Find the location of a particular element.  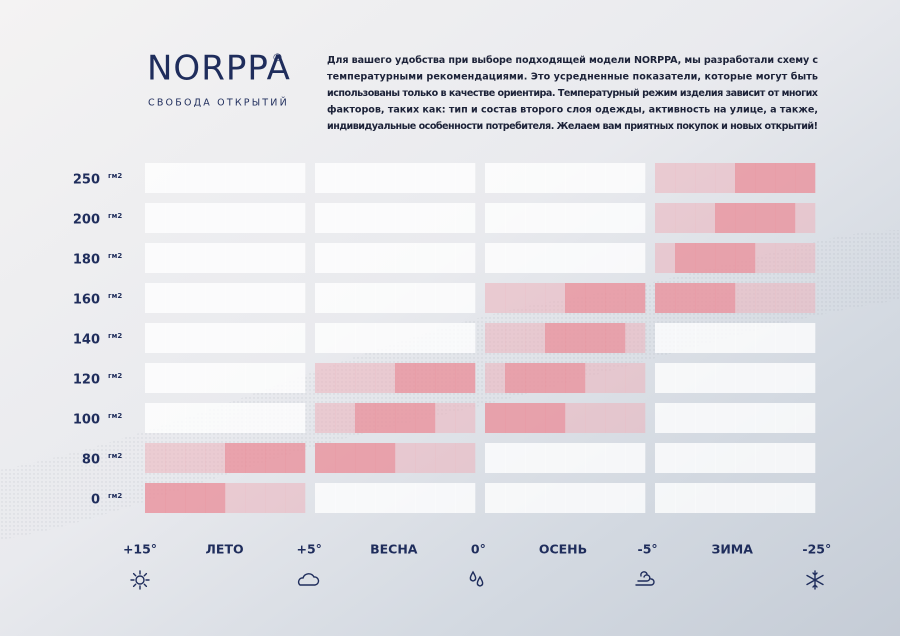

logo-mark: ® is located at coordinates (277, 57).